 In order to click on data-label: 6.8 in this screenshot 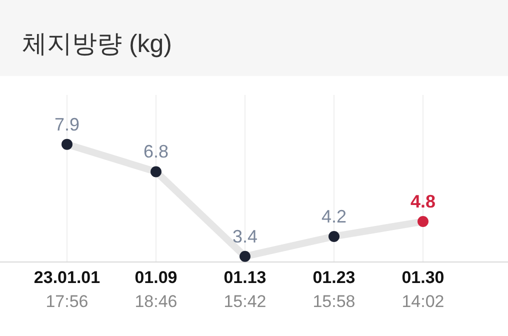, I will do `click(156, 152)`.